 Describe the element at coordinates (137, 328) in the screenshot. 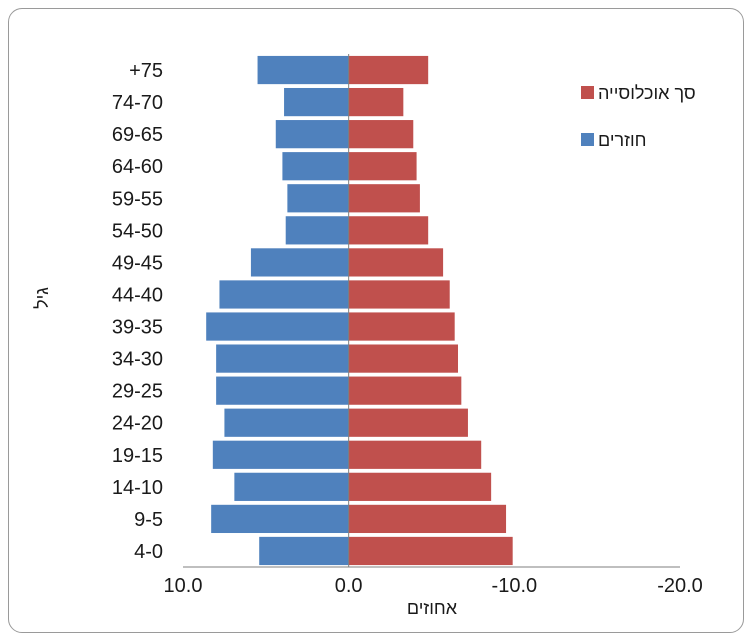

I see `category-label-39-35: 39-35` at that location.